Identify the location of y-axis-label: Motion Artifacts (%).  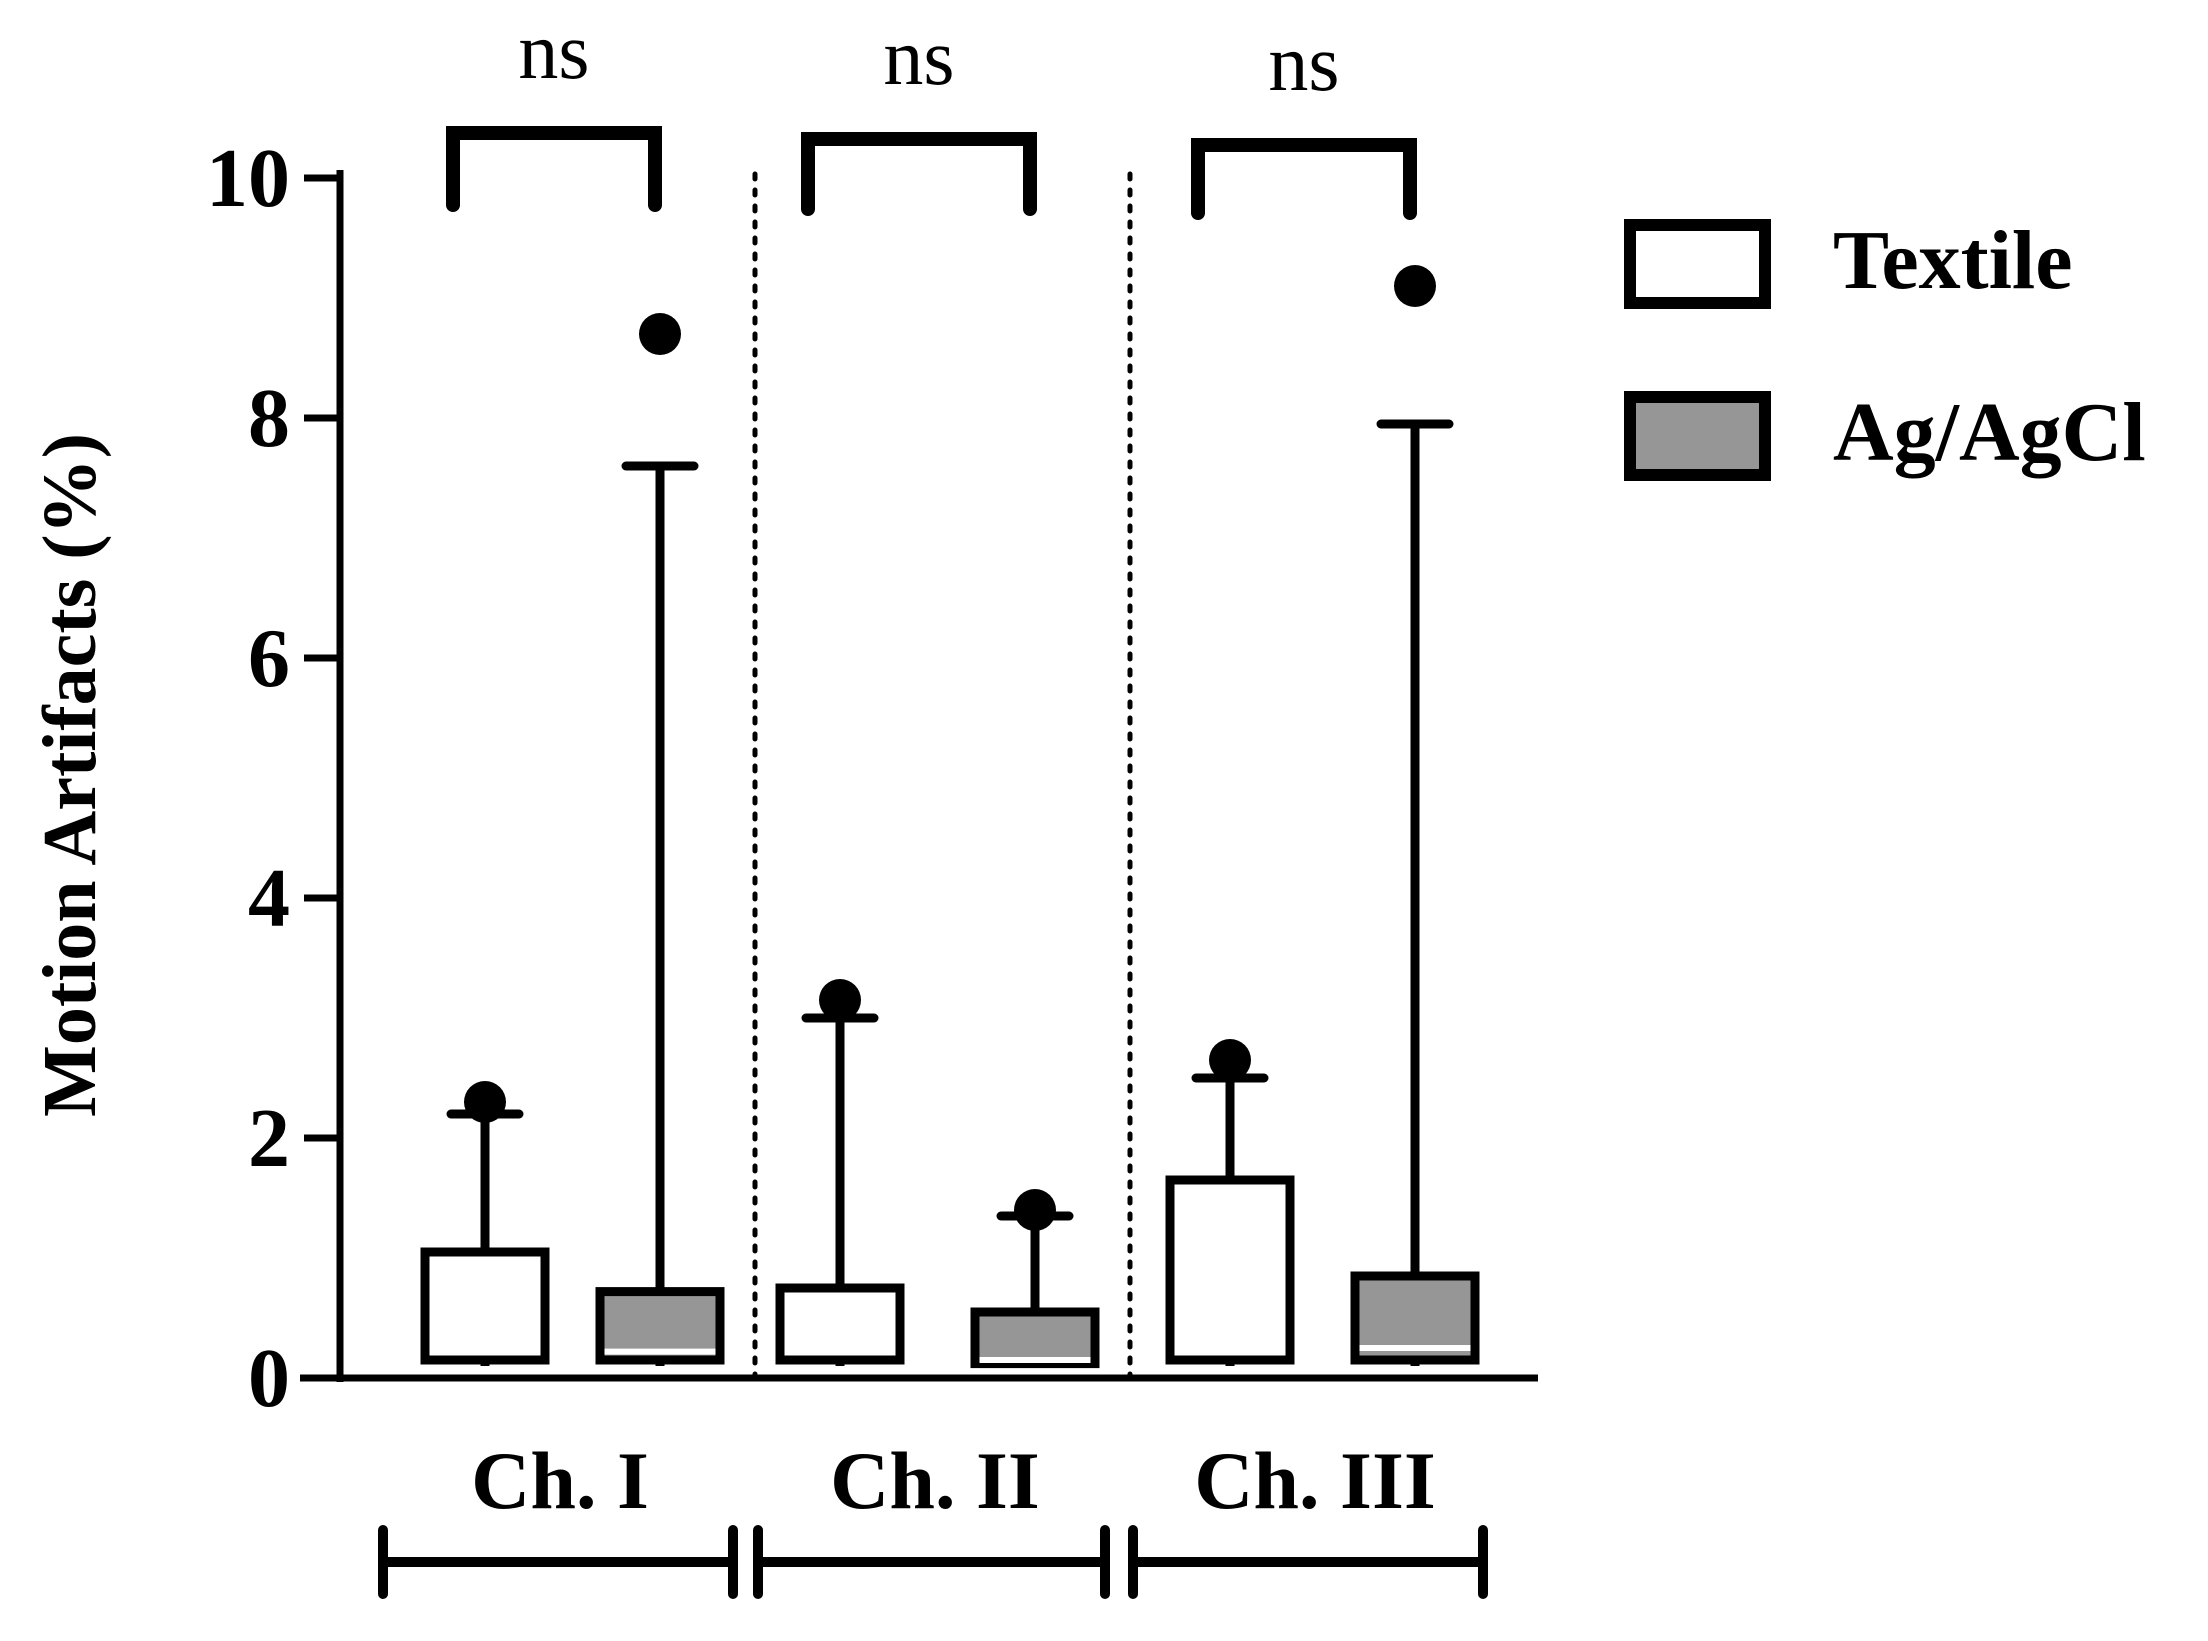
(70, 775).